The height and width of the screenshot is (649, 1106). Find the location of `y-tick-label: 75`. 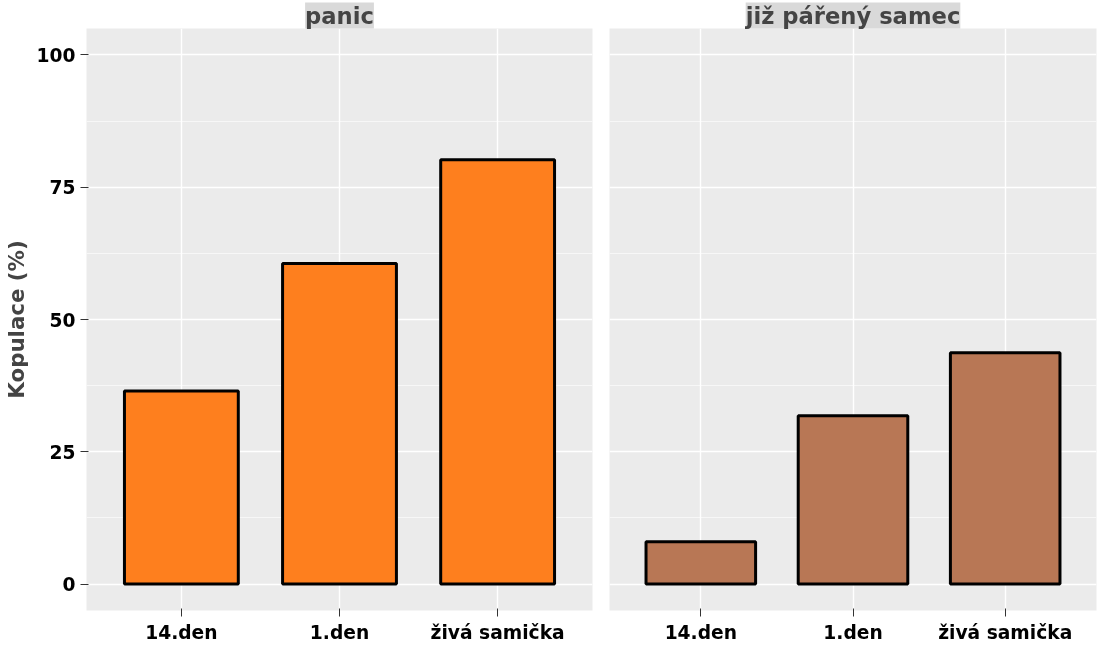

y-tick-label: 75 is located at coordinates (62, 188).